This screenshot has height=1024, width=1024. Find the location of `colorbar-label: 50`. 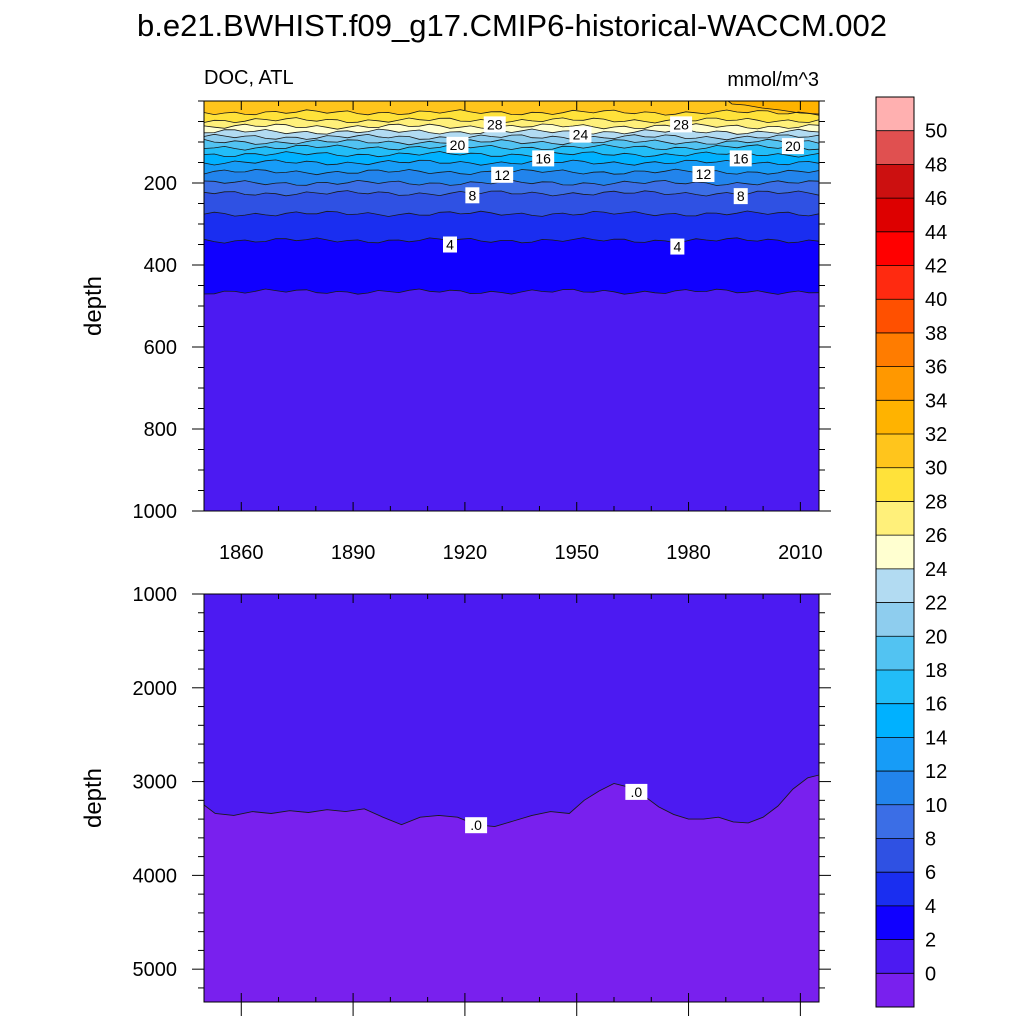

colorbar-label: 50 is located at coordinates (936, 132).